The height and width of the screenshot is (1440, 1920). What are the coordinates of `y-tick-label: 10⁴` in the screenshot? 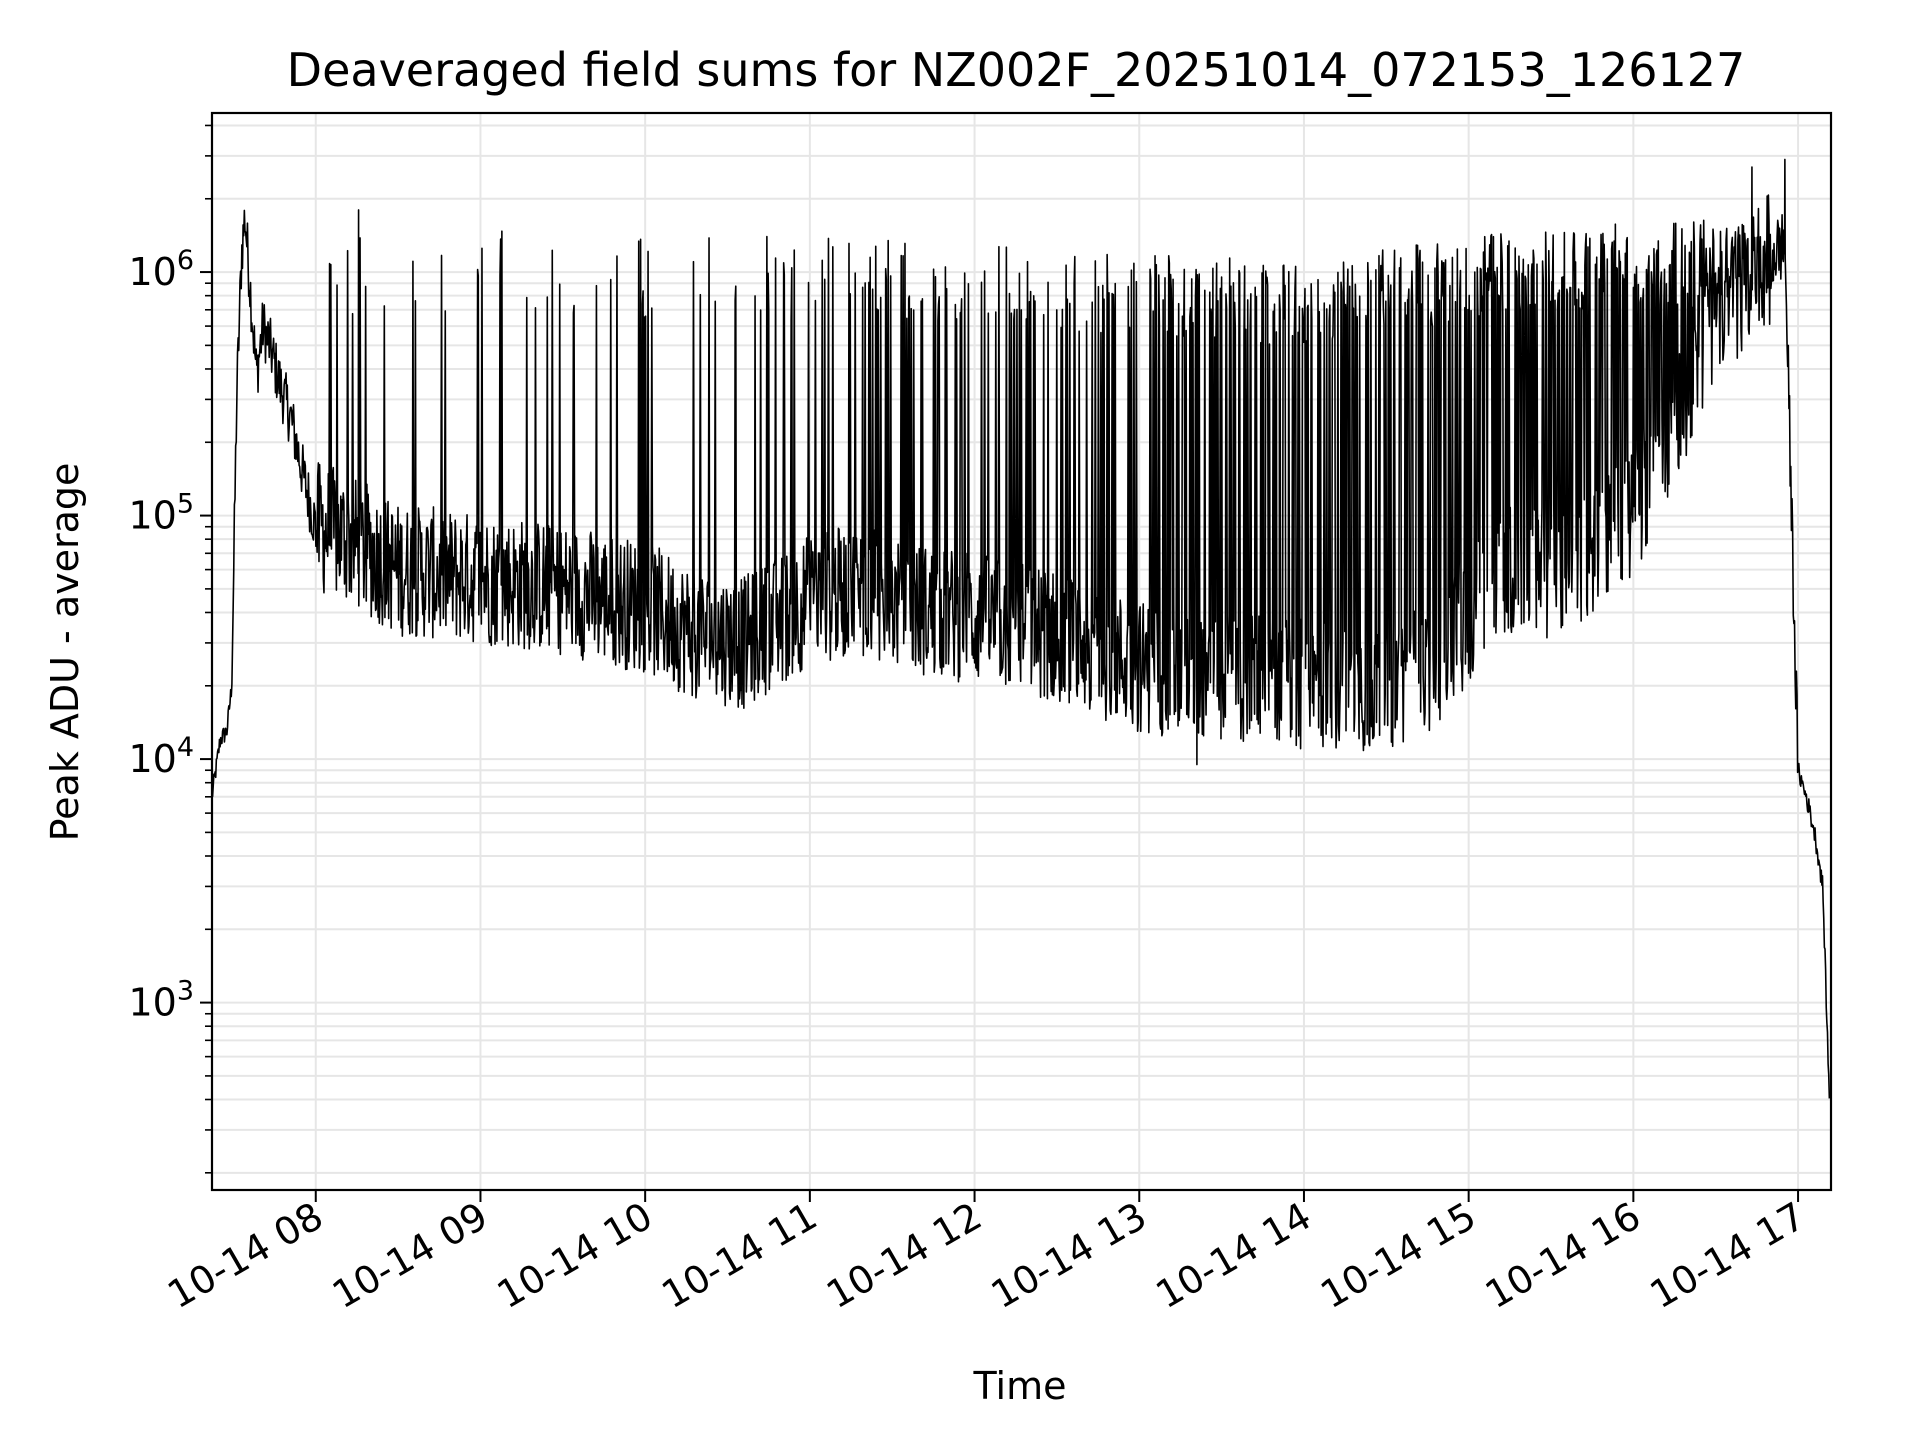 It's located at (161, 756).